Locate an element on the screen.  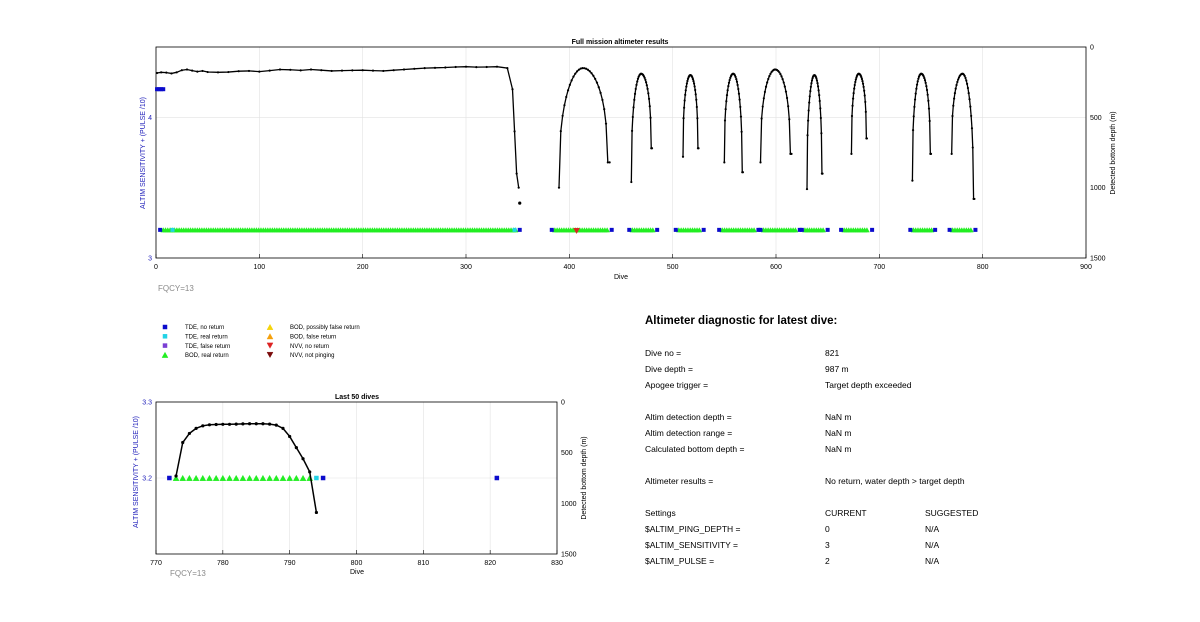
chart1-x-ticks: 0 100 200 300 400 500 600 700 800 900 is located at coordinates (623, 262).